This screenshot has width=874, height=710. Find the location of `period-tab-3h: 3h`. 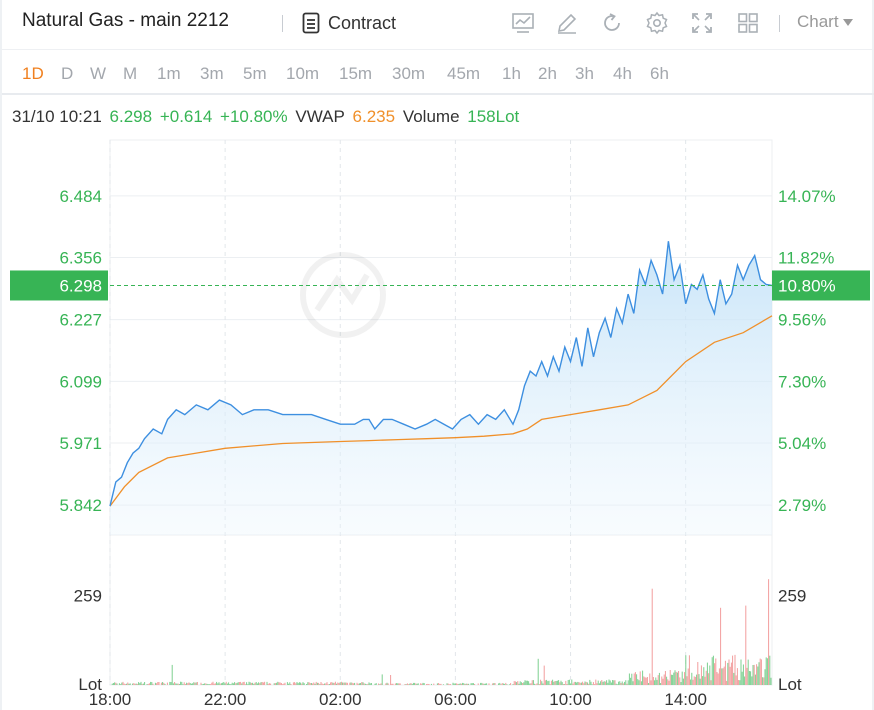

period-tab-3h: 3h is located at coordinates (584, 73).